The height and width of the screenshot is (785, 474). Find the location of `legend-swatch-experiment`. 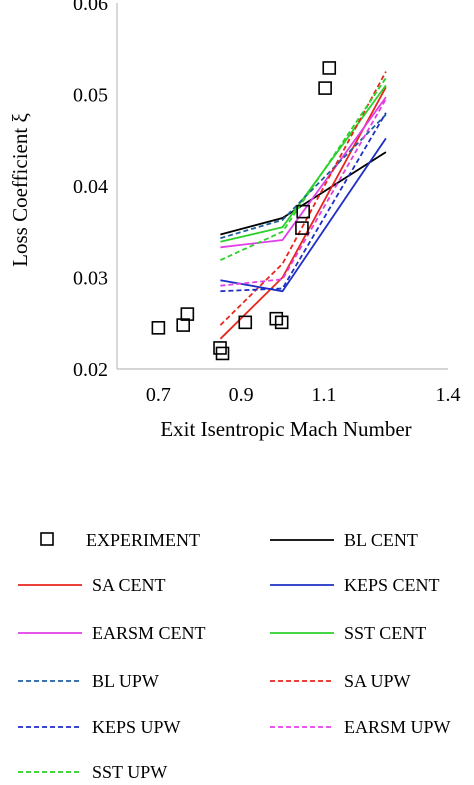

legend-swatch-experiment is located at coordinates (47, 539).